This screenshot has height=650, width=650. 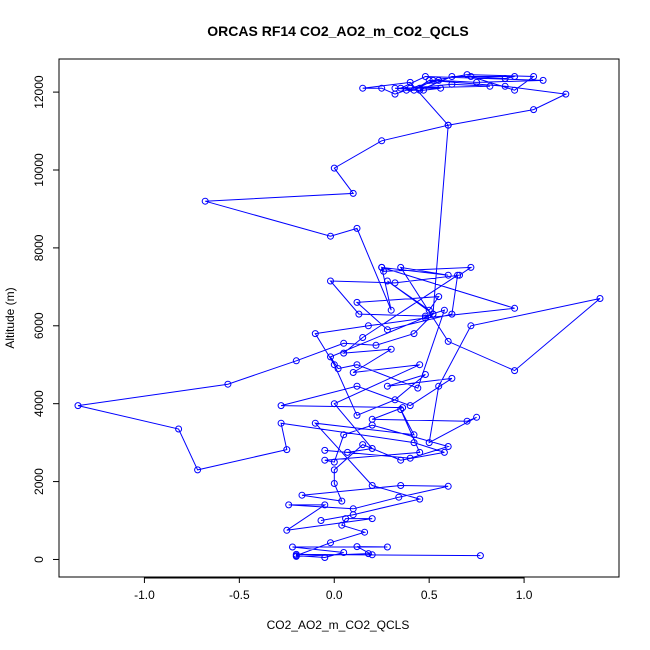 What do you see at coordinates (39, 403) in the screenshot?
I see `y-tick-label: 4000` at bounding box center [39, 403].